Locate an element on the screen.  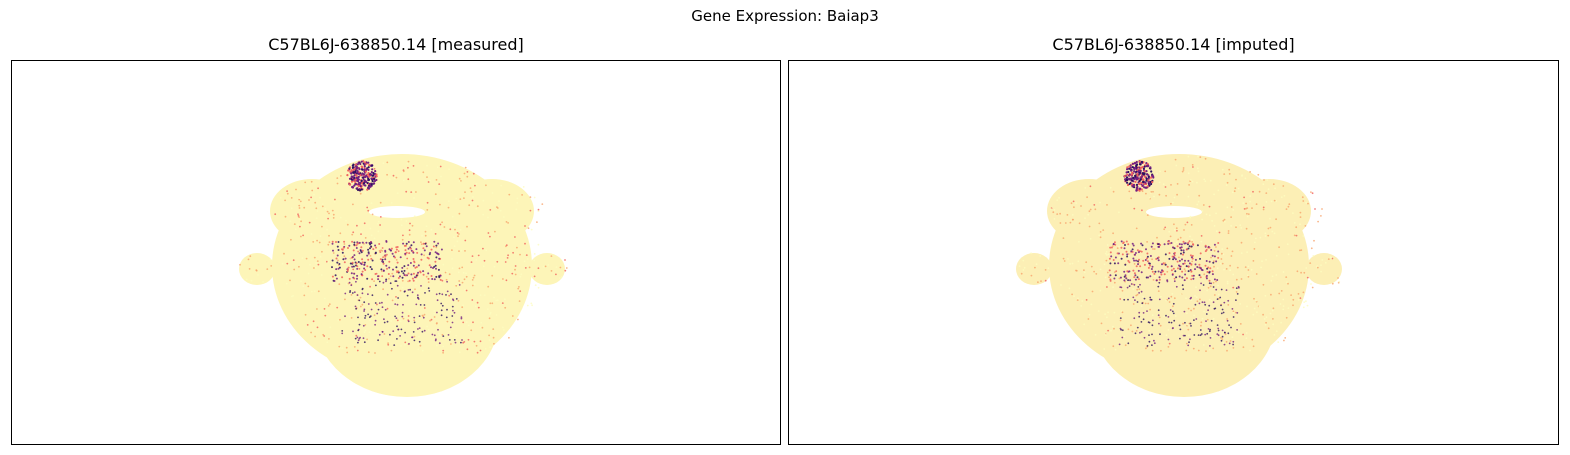
measured-panel-title: C57BL6J-638850.14 [measured] is located at coordinates (396, 44).